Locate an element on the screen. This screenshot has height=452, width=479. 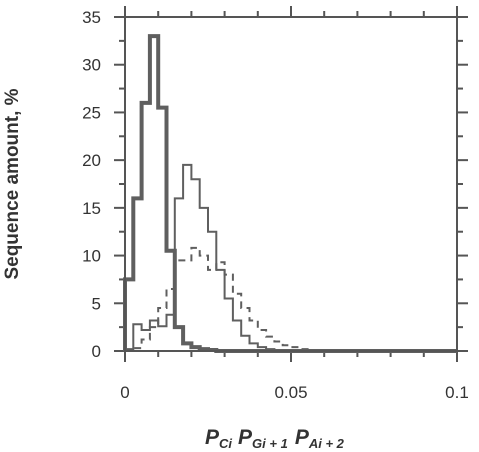
x-tick-label: 0 is located at coordinates (124, 392).